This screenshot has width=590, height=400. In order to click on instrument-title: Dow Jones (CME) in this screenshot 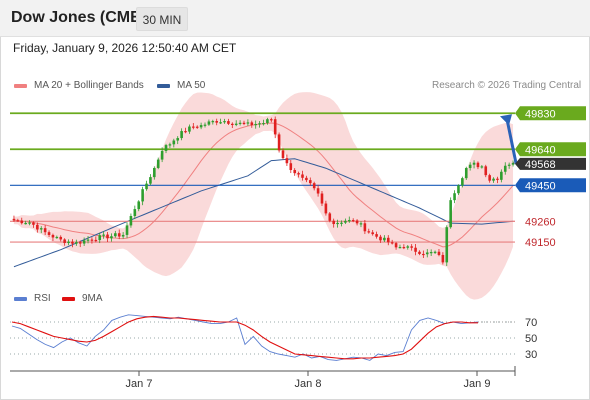, I will do `click(79, 17)`.